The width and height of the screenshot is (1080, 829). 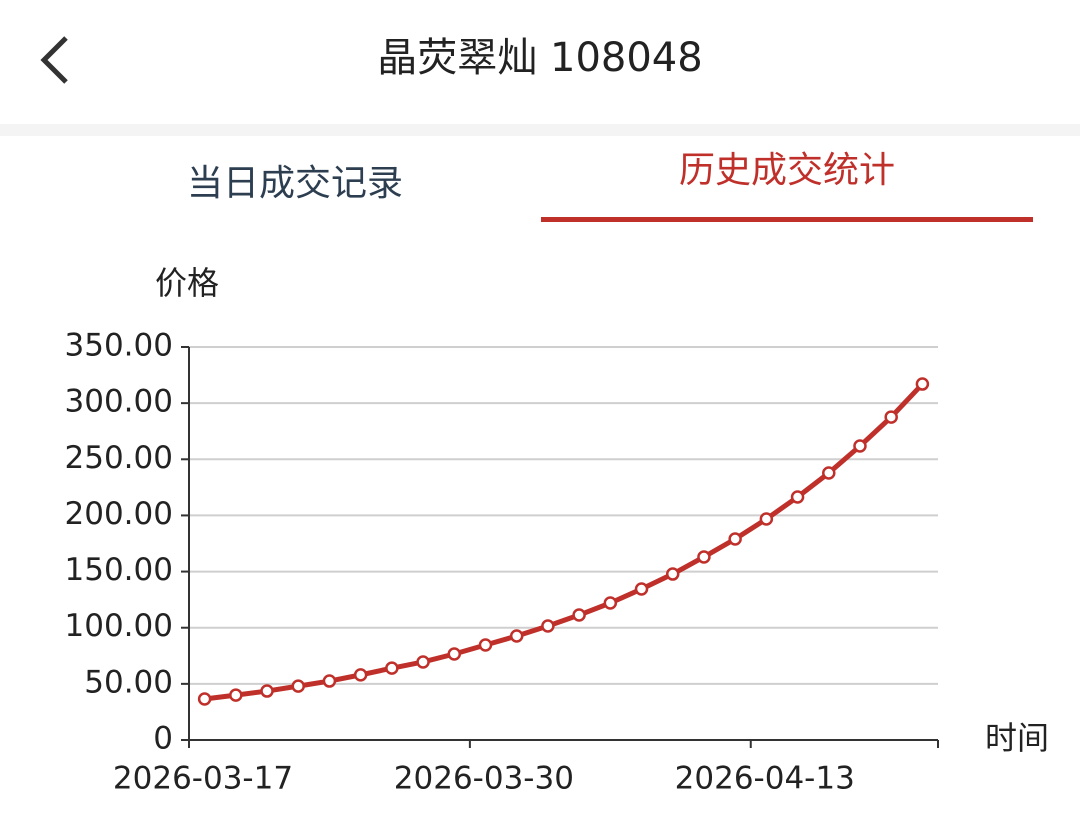 I want to click on x-tick-label: 2026-04-13, so click(x=765, y=779).